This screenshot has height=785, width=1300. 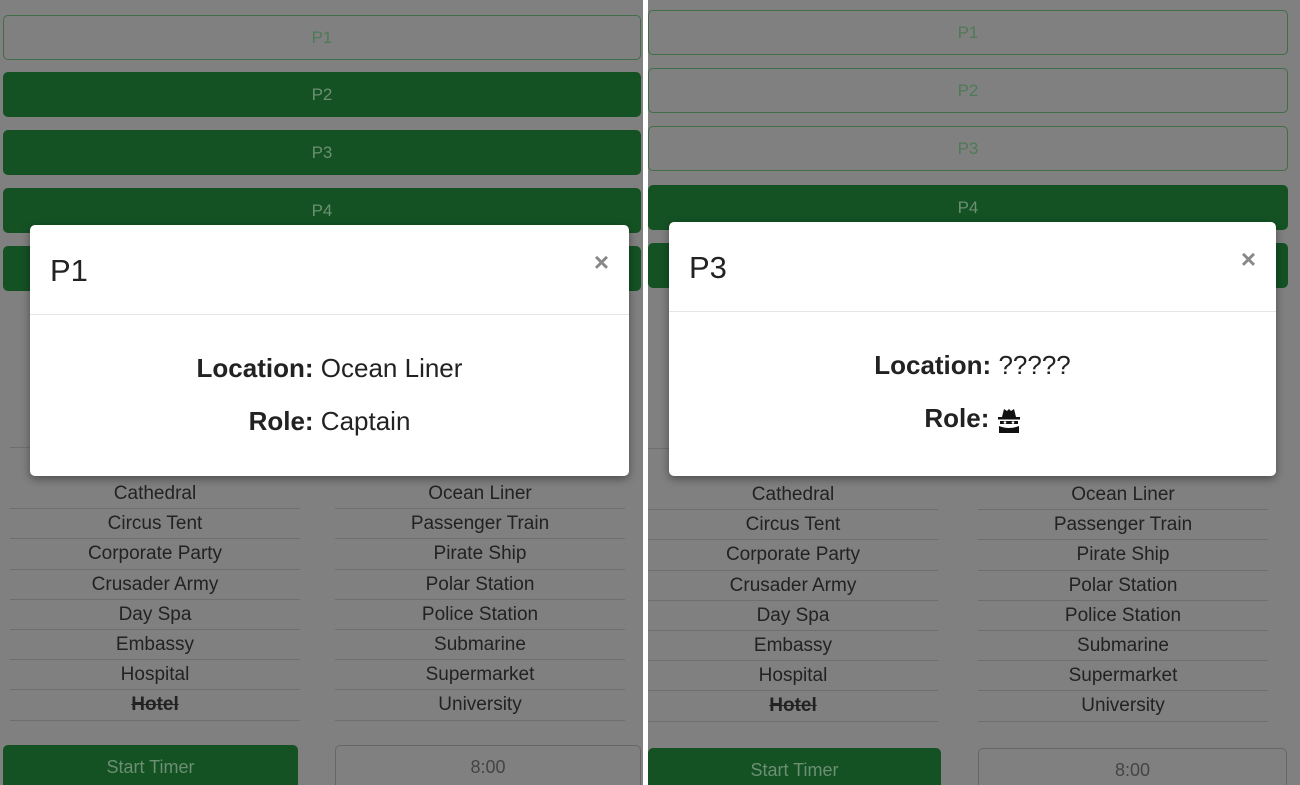 I want to click on location-value: Ocean Liner, so click(x=391, y=368).